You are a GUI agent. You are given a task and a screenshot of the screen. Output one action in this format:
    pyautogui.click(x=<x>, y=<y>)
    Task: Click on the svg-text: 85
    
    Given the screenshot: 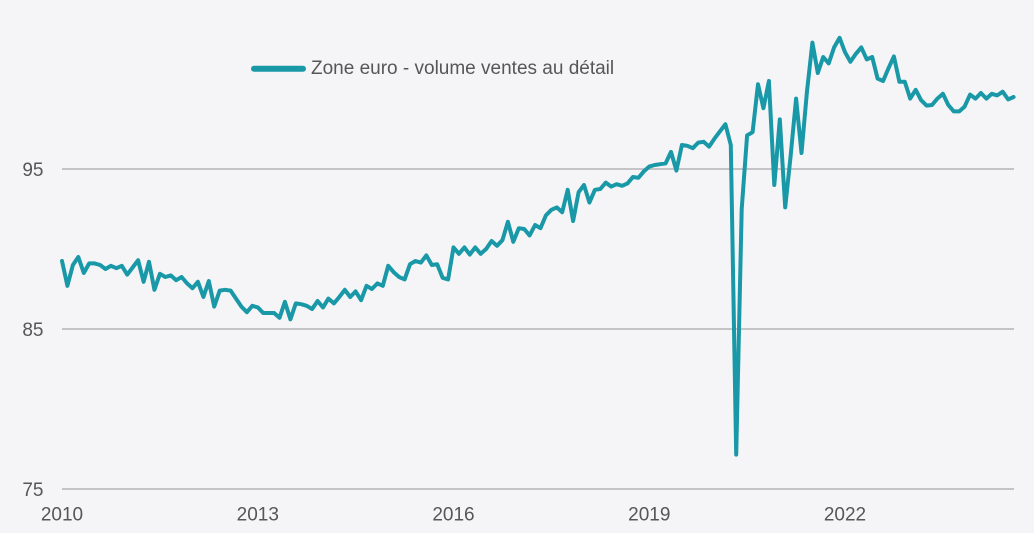 What is the action you would take?
    pyautogui.click(x=32, y=330)
    